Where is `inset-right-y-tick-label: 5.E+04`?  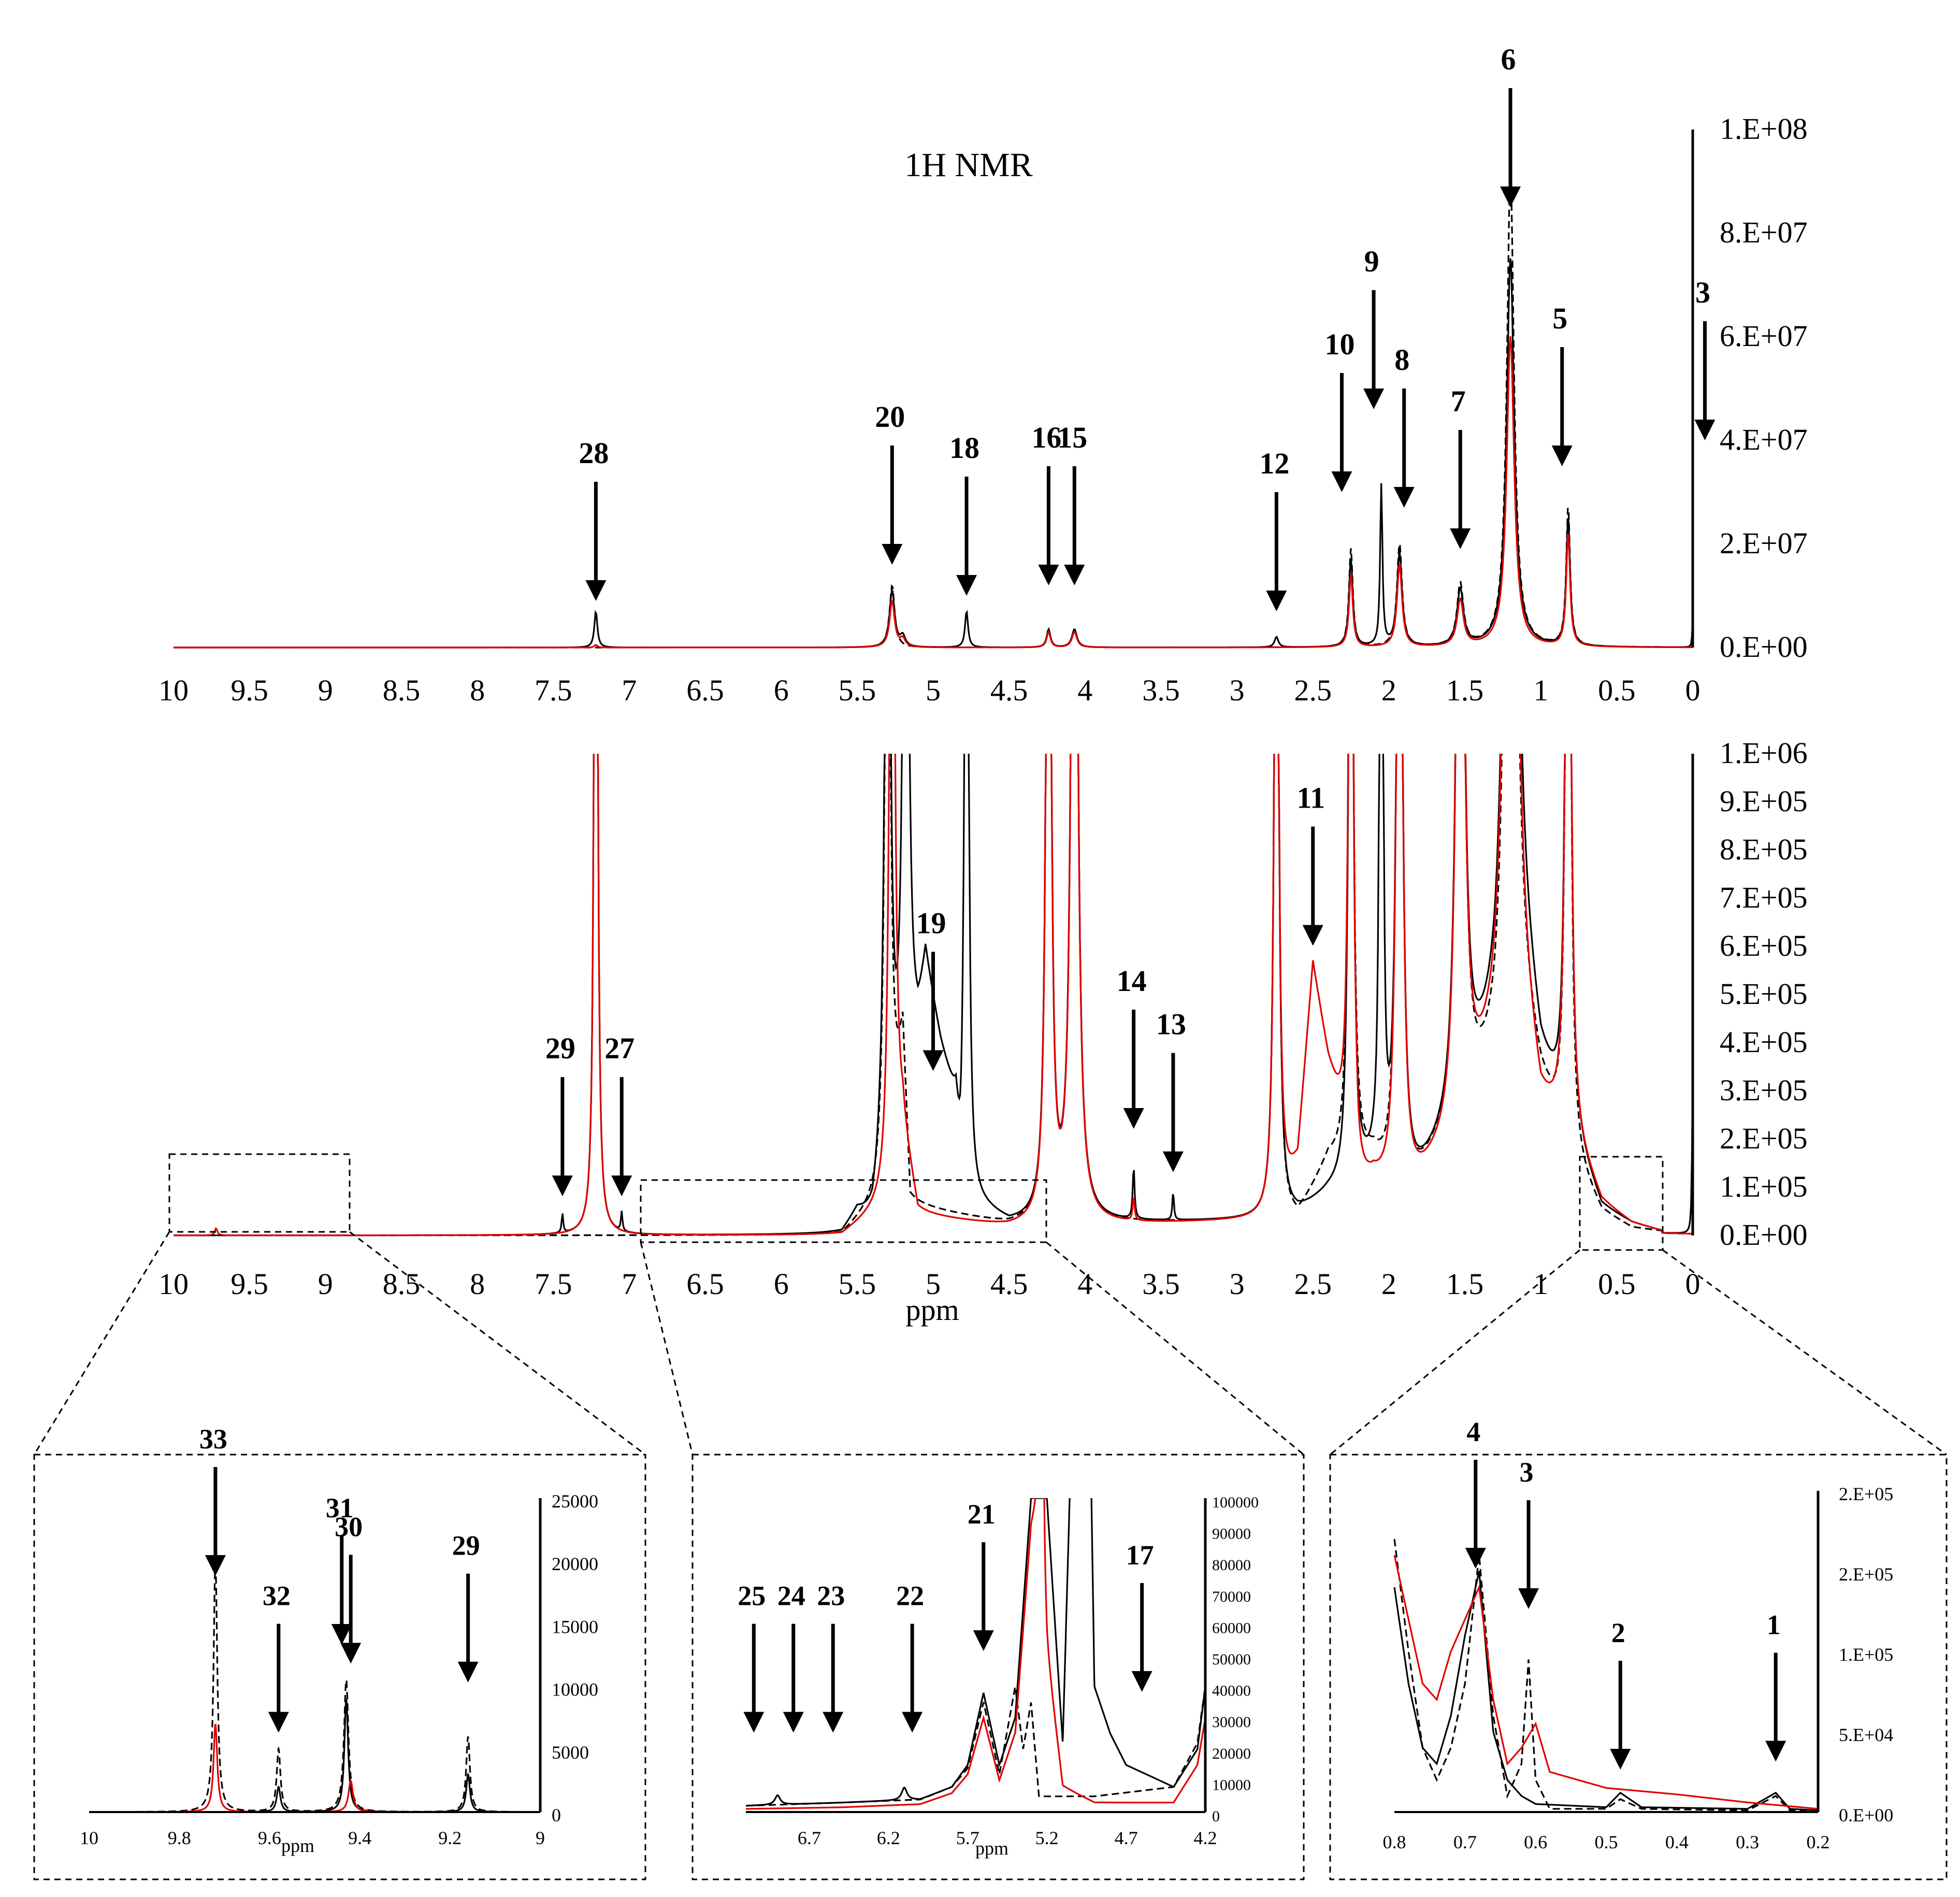 inset-right-y-tick-label: 5.E+04 is located at coordinates (1866, 1734).